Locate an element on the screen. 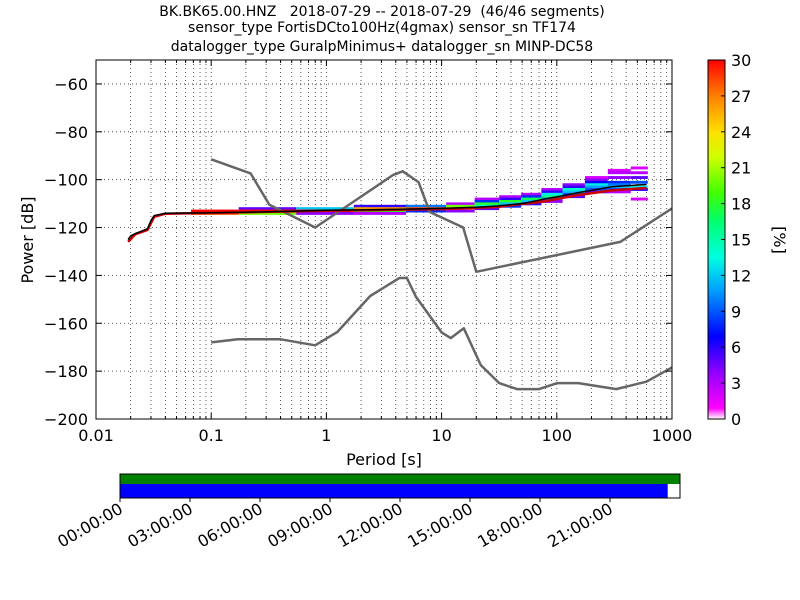  timeline-tick-label: 12:00:00 is located at coordinates (370, 525).